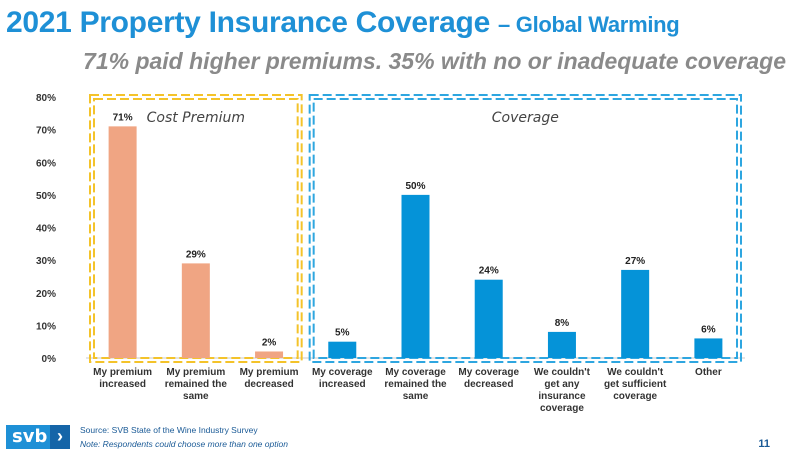 This screenshot has width=800, height=458. What do you see at coordinates (269, 342) in the screenshot?
I see `bar-value-label: 2%` at bounding box center [269, 342].